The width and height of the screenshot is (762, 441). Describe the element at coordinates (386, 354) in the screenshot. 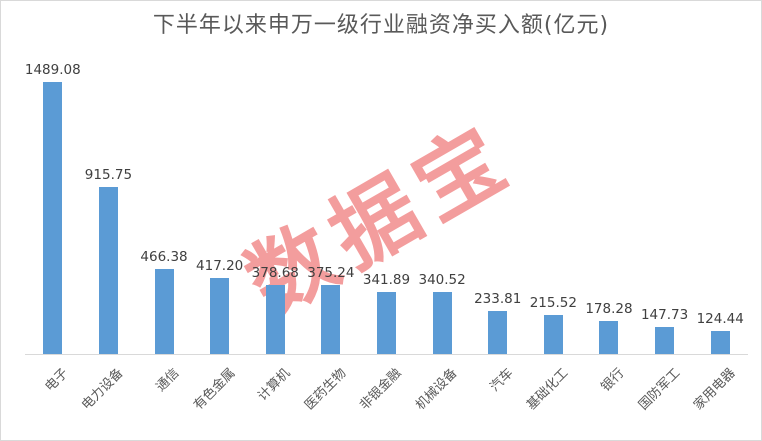

I see `x-axis-line` at that location.